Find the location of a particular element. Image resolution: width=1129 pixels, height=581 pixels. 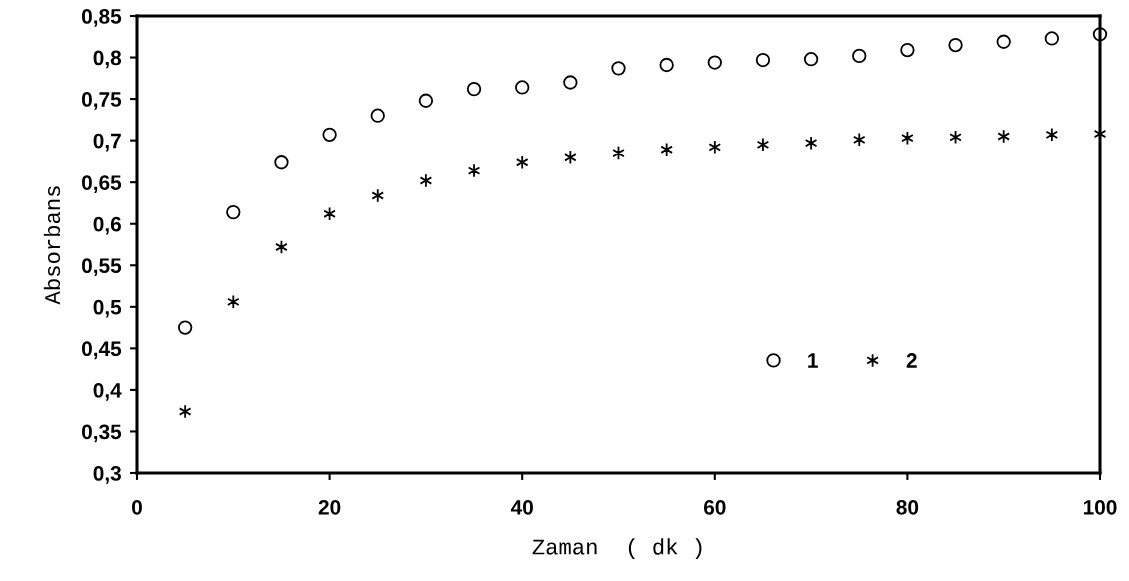

y-axis-title: Absorbans is located at coordinates (52, 245).